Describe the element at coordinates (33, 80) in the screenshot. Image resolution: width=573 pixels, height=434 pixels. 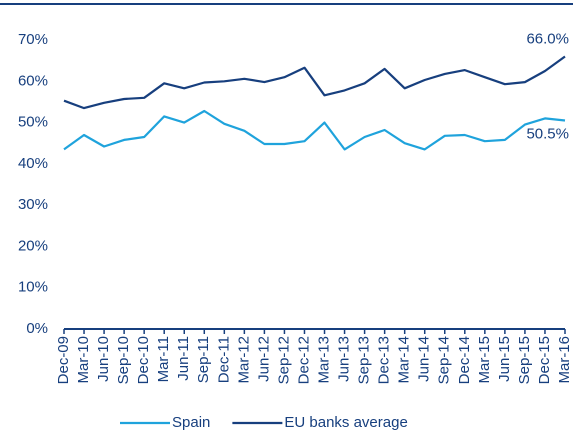
I see `y-tick-label: 60%` at that location.